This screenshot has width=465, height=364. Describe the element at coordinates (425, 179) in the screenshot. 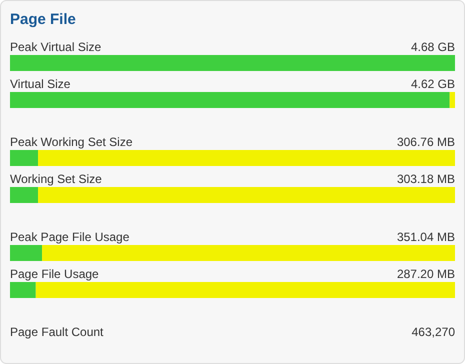

I see `annotation: 303.18 MB` at that location.